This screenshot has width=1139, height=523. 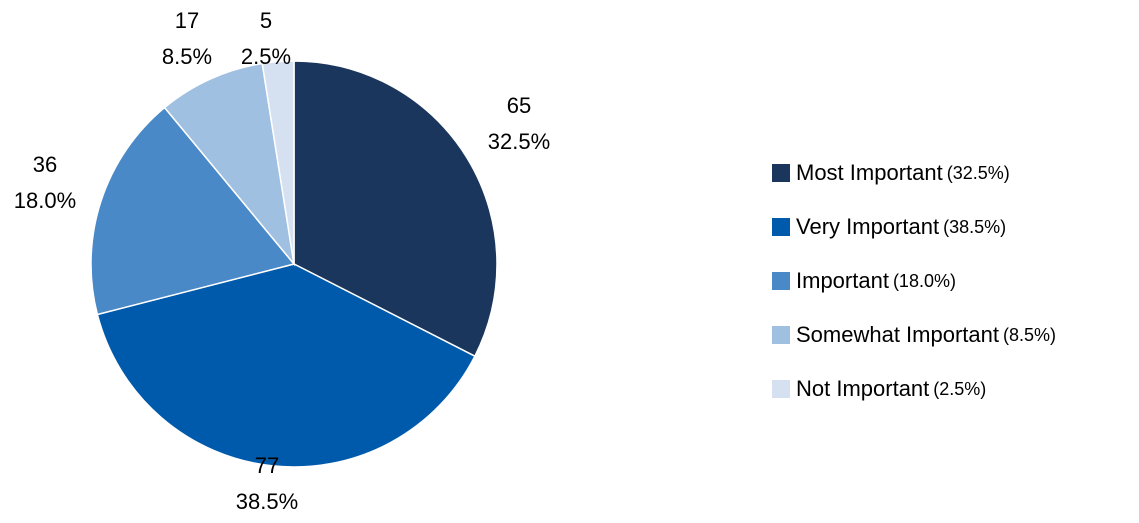 I want to click on data-label-value-somewhat-important: 17, so click(x=187, y=20).